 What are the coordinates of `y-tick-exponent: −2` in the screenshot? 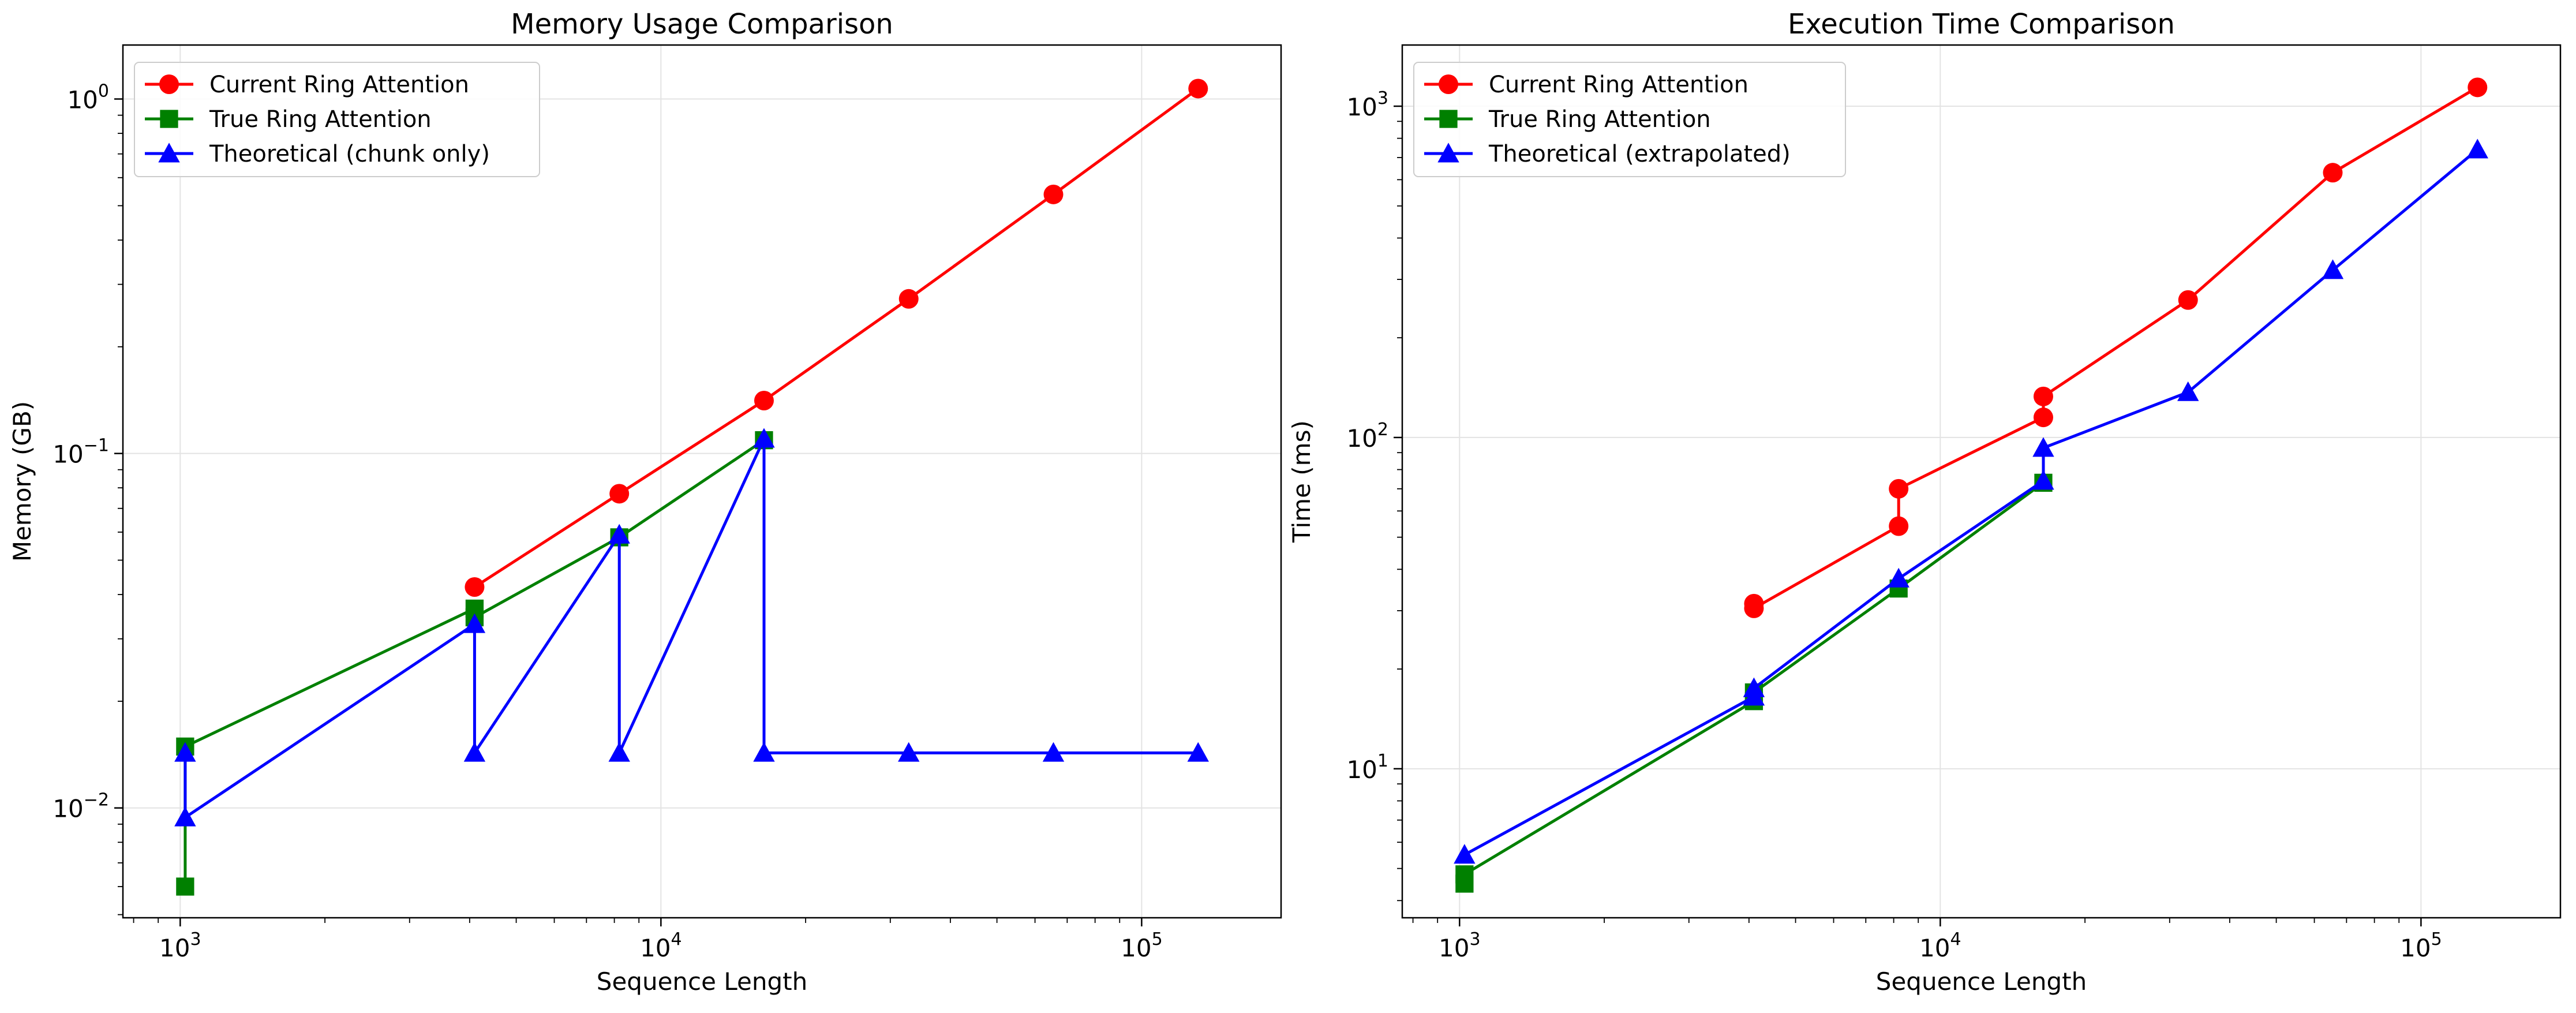 It's located at (97, 800).